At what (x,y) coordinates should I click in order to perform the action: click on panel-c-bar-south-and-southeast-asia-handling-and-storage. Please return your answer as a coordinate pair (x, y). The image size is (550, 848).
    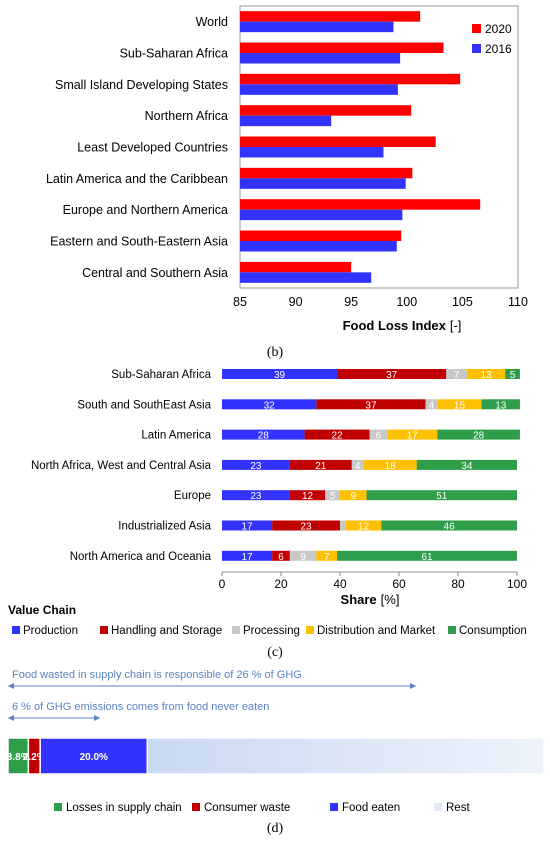
    Looking at the image, I should click on (371, 404).